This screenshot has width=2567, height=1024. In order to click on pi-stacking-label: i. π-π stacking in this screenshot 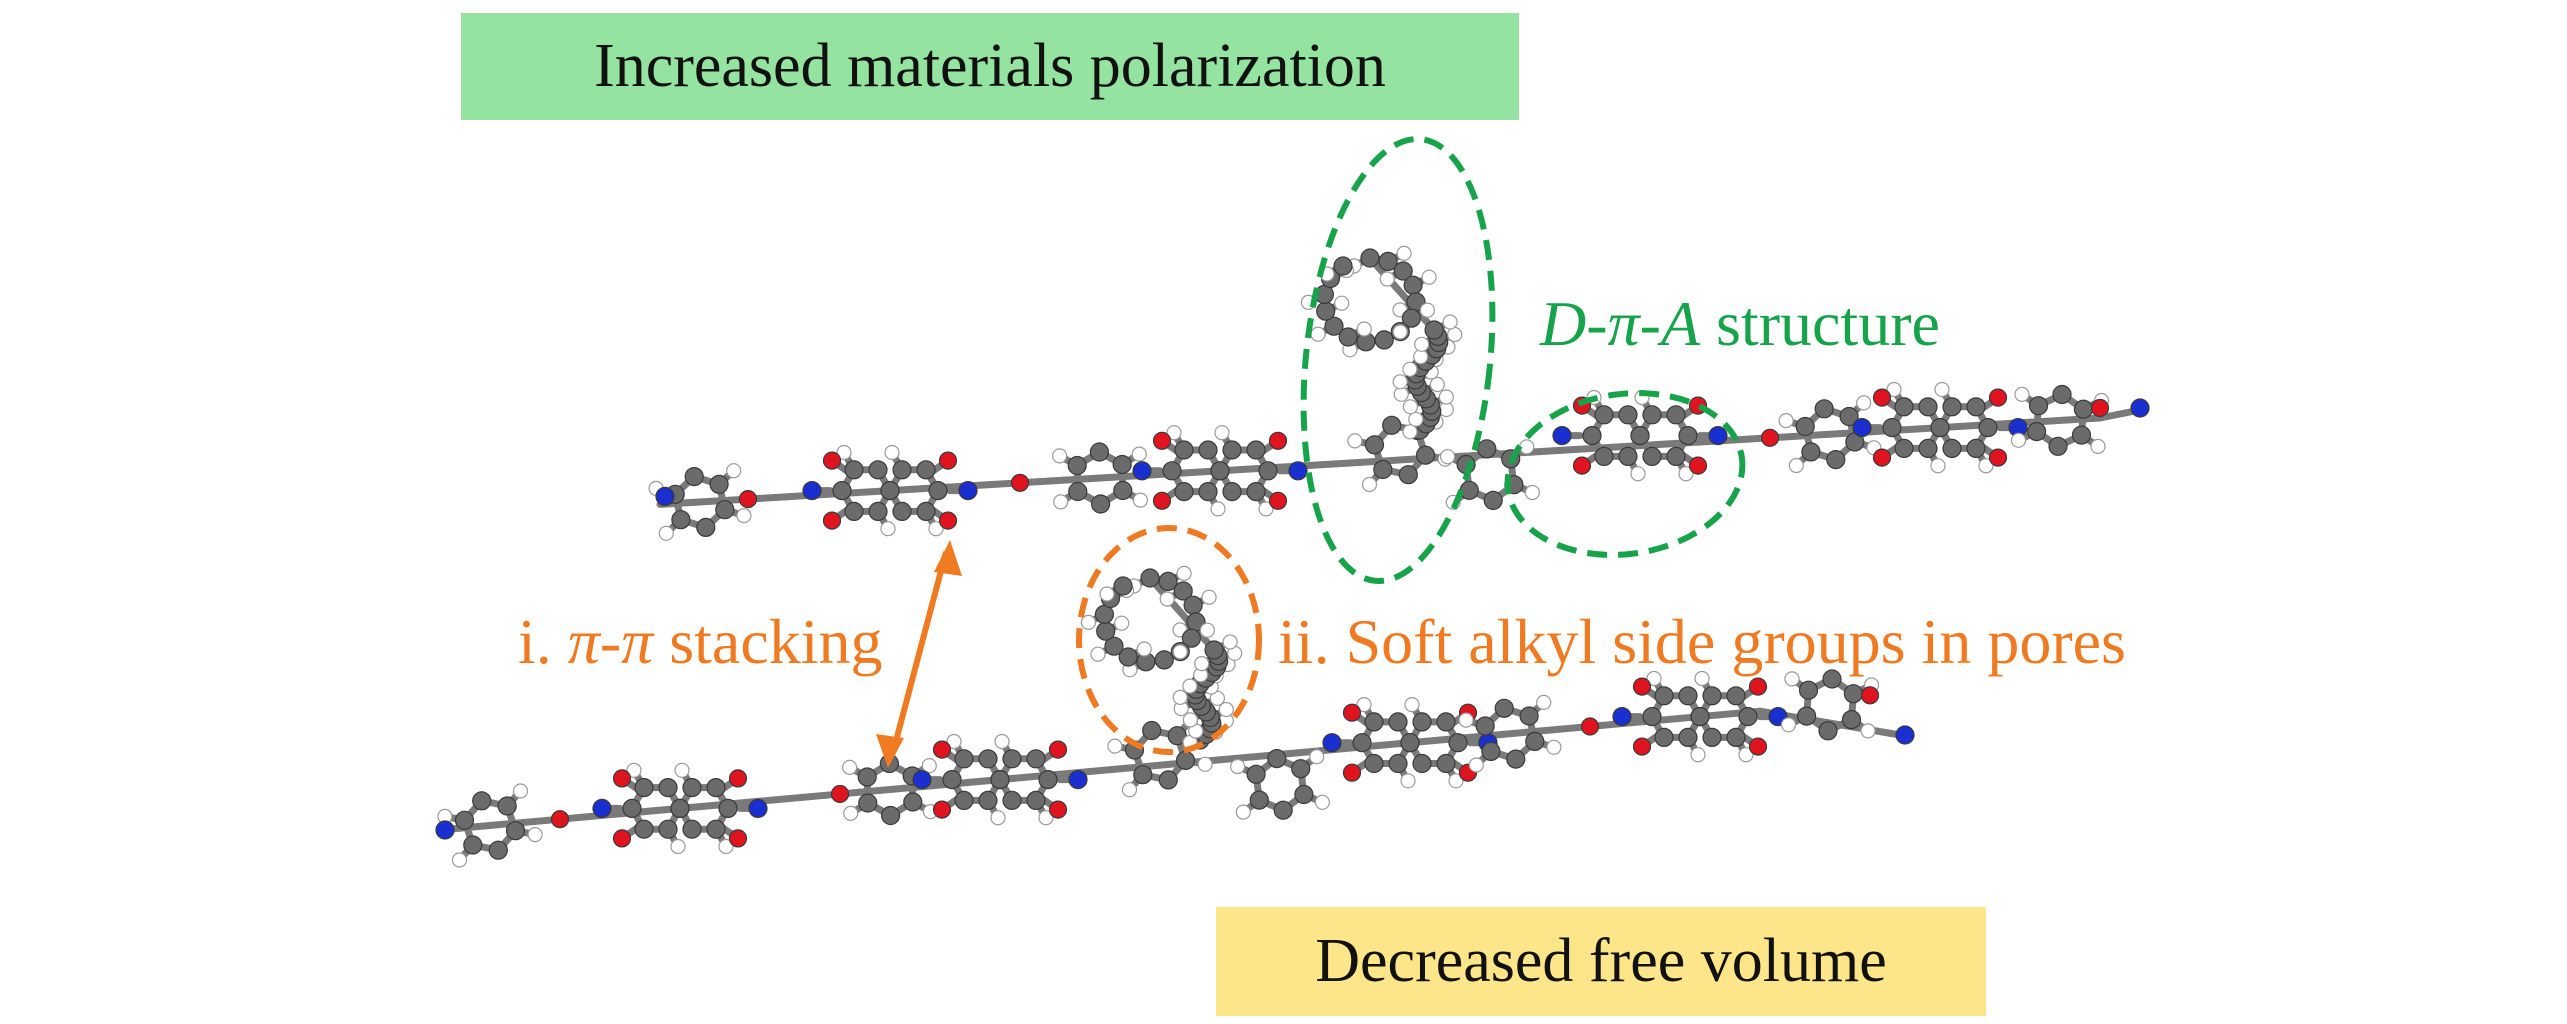, I will do `click(700, 642)`.